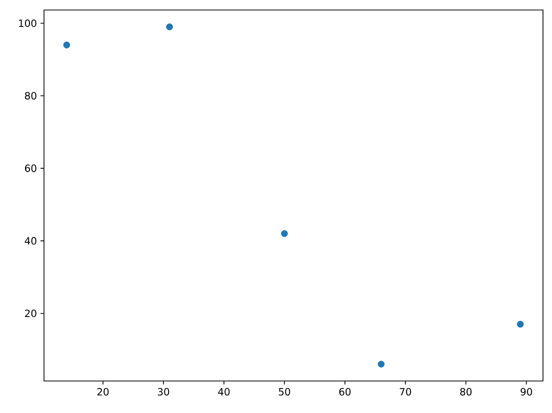 The height and width of the screenshot is (413, 552). I want to click on x-tick-label: 50, so click(284, 392).